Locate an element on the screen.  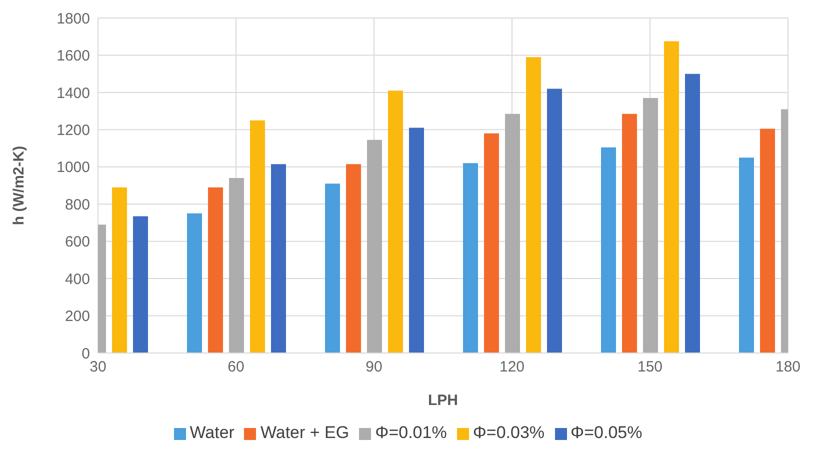
x-tick-label: 90 is located at coordinates (374, 367).